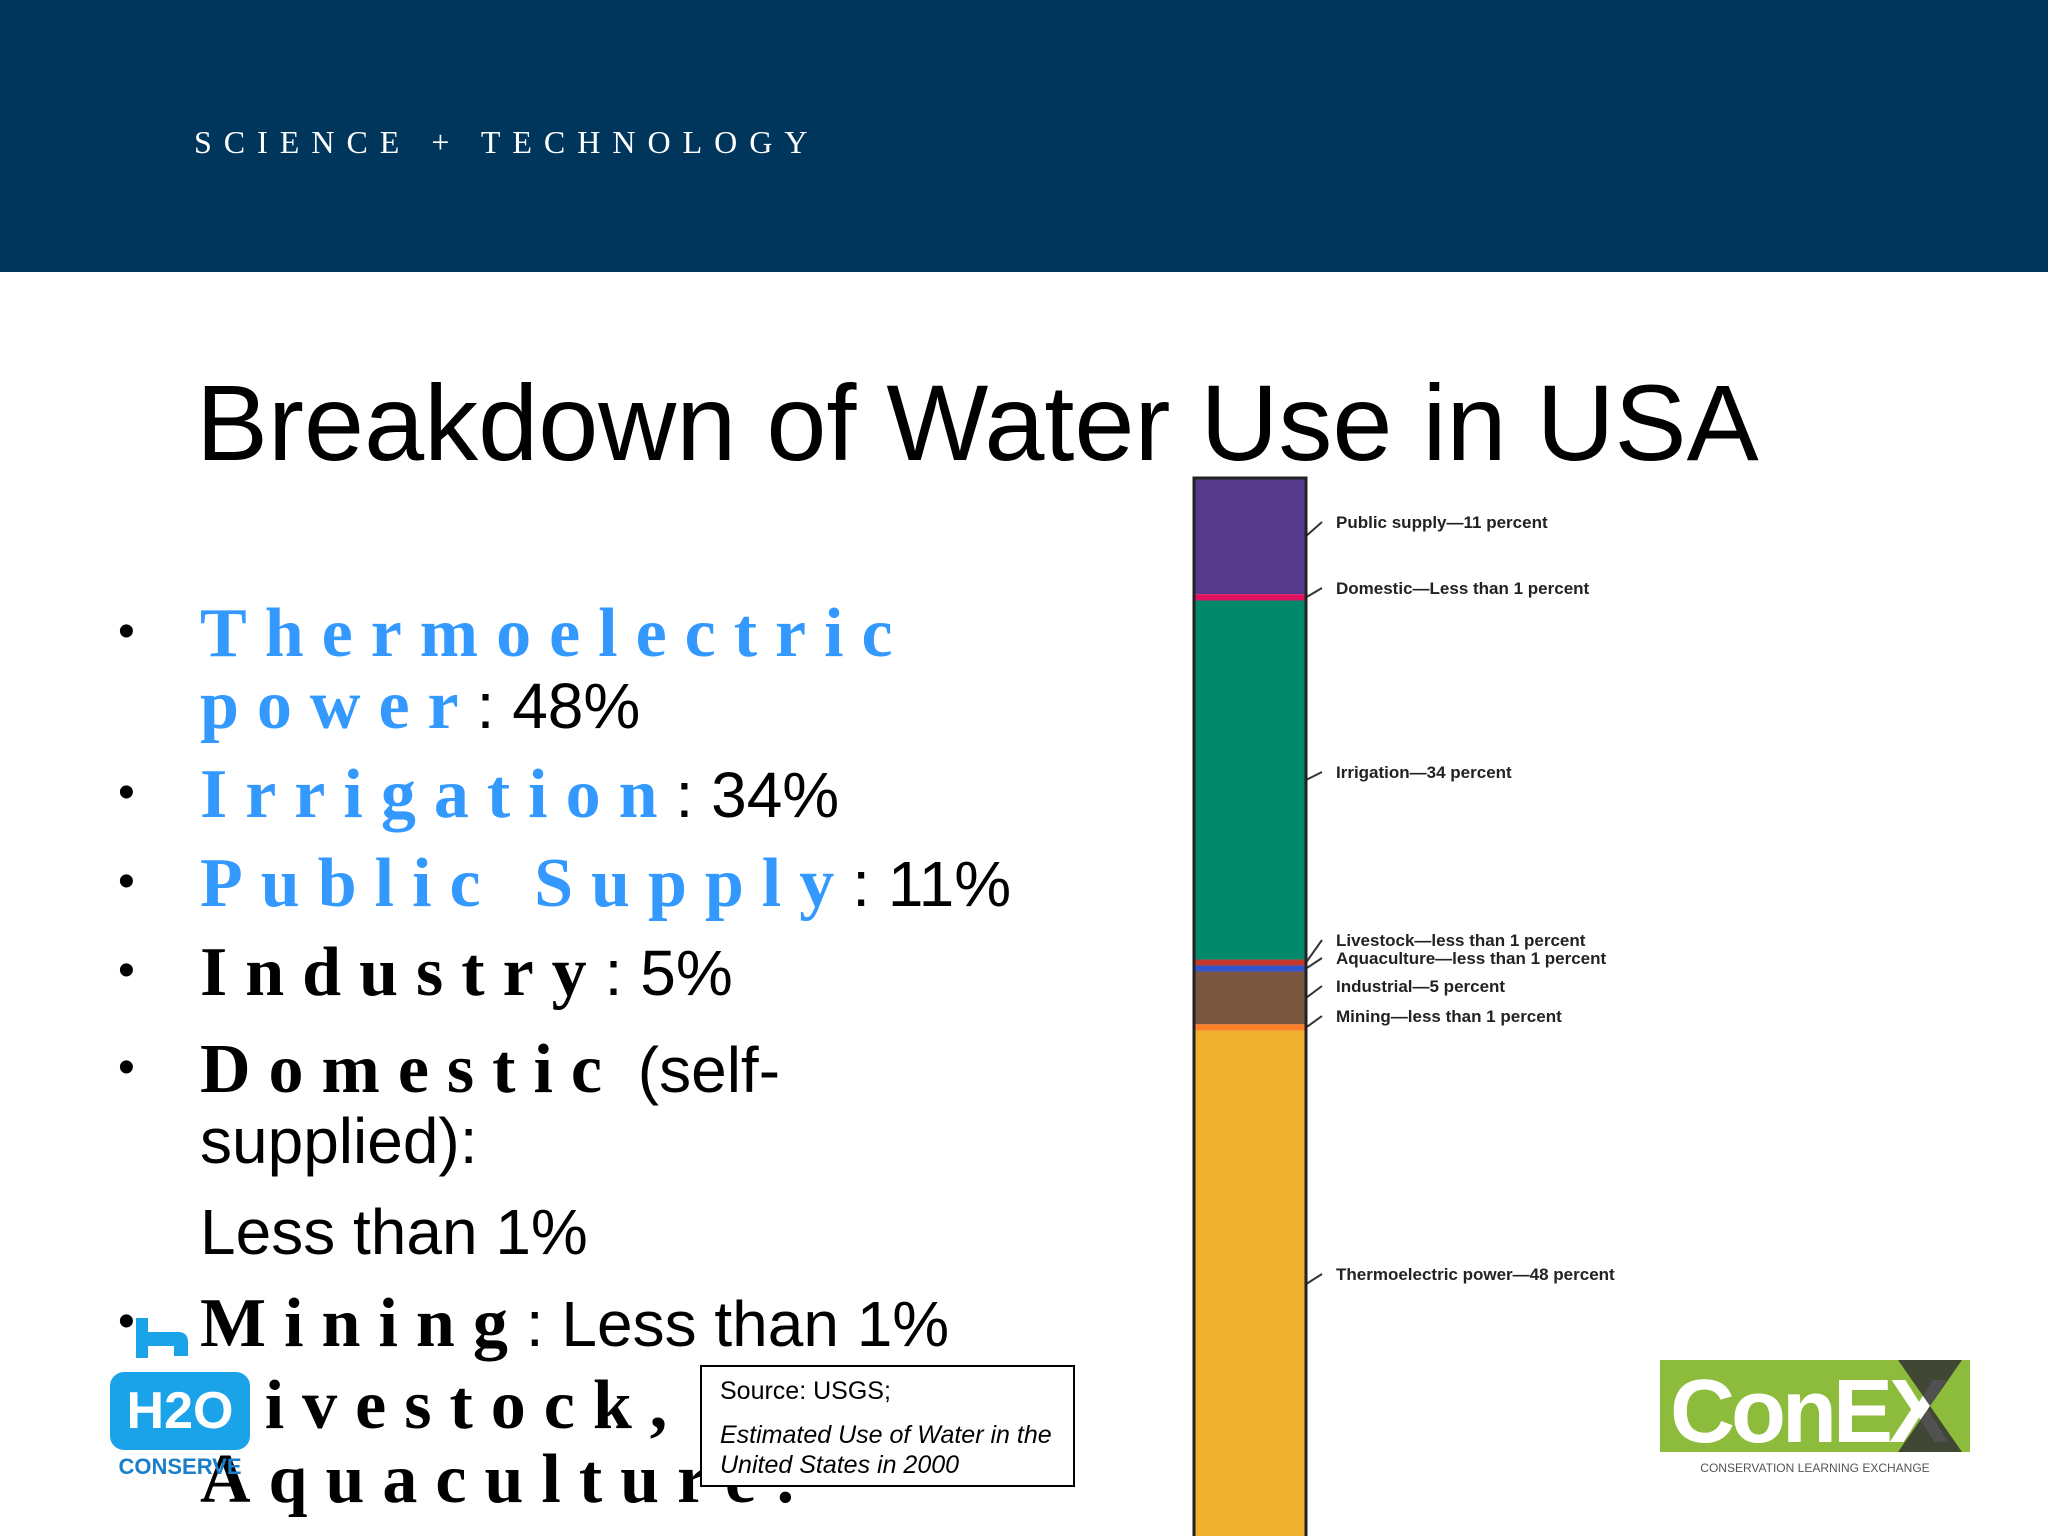 This screenshot has width=2048, height=1536. Describe the element at coordinates (1461, 940) in the screenshot. I see `segment-label: Livestock—less than 1 percent` at that location.